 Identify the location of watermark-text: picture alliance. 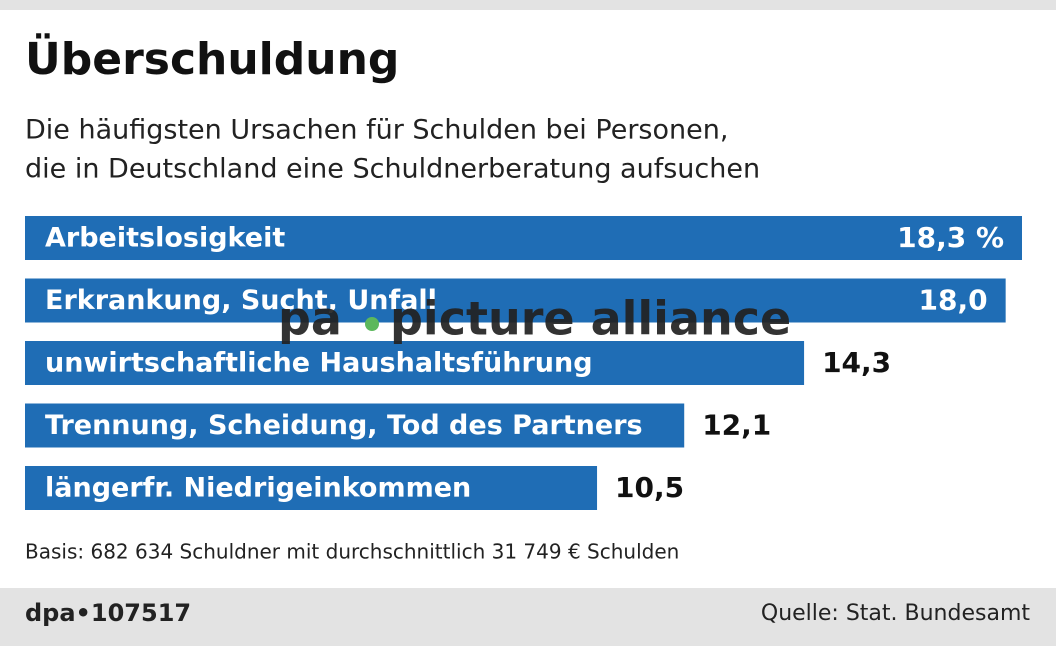
(590, 319).